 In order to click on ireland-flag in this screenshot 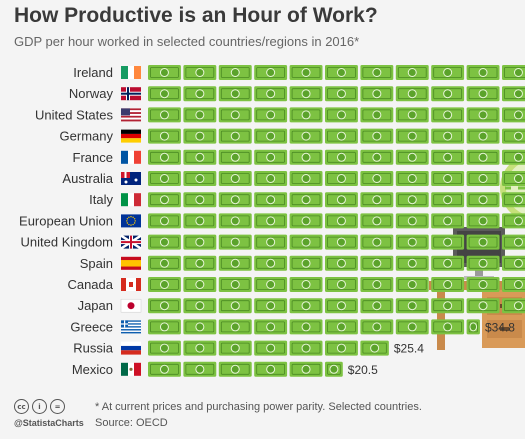, I will do `click(131, 72)`.